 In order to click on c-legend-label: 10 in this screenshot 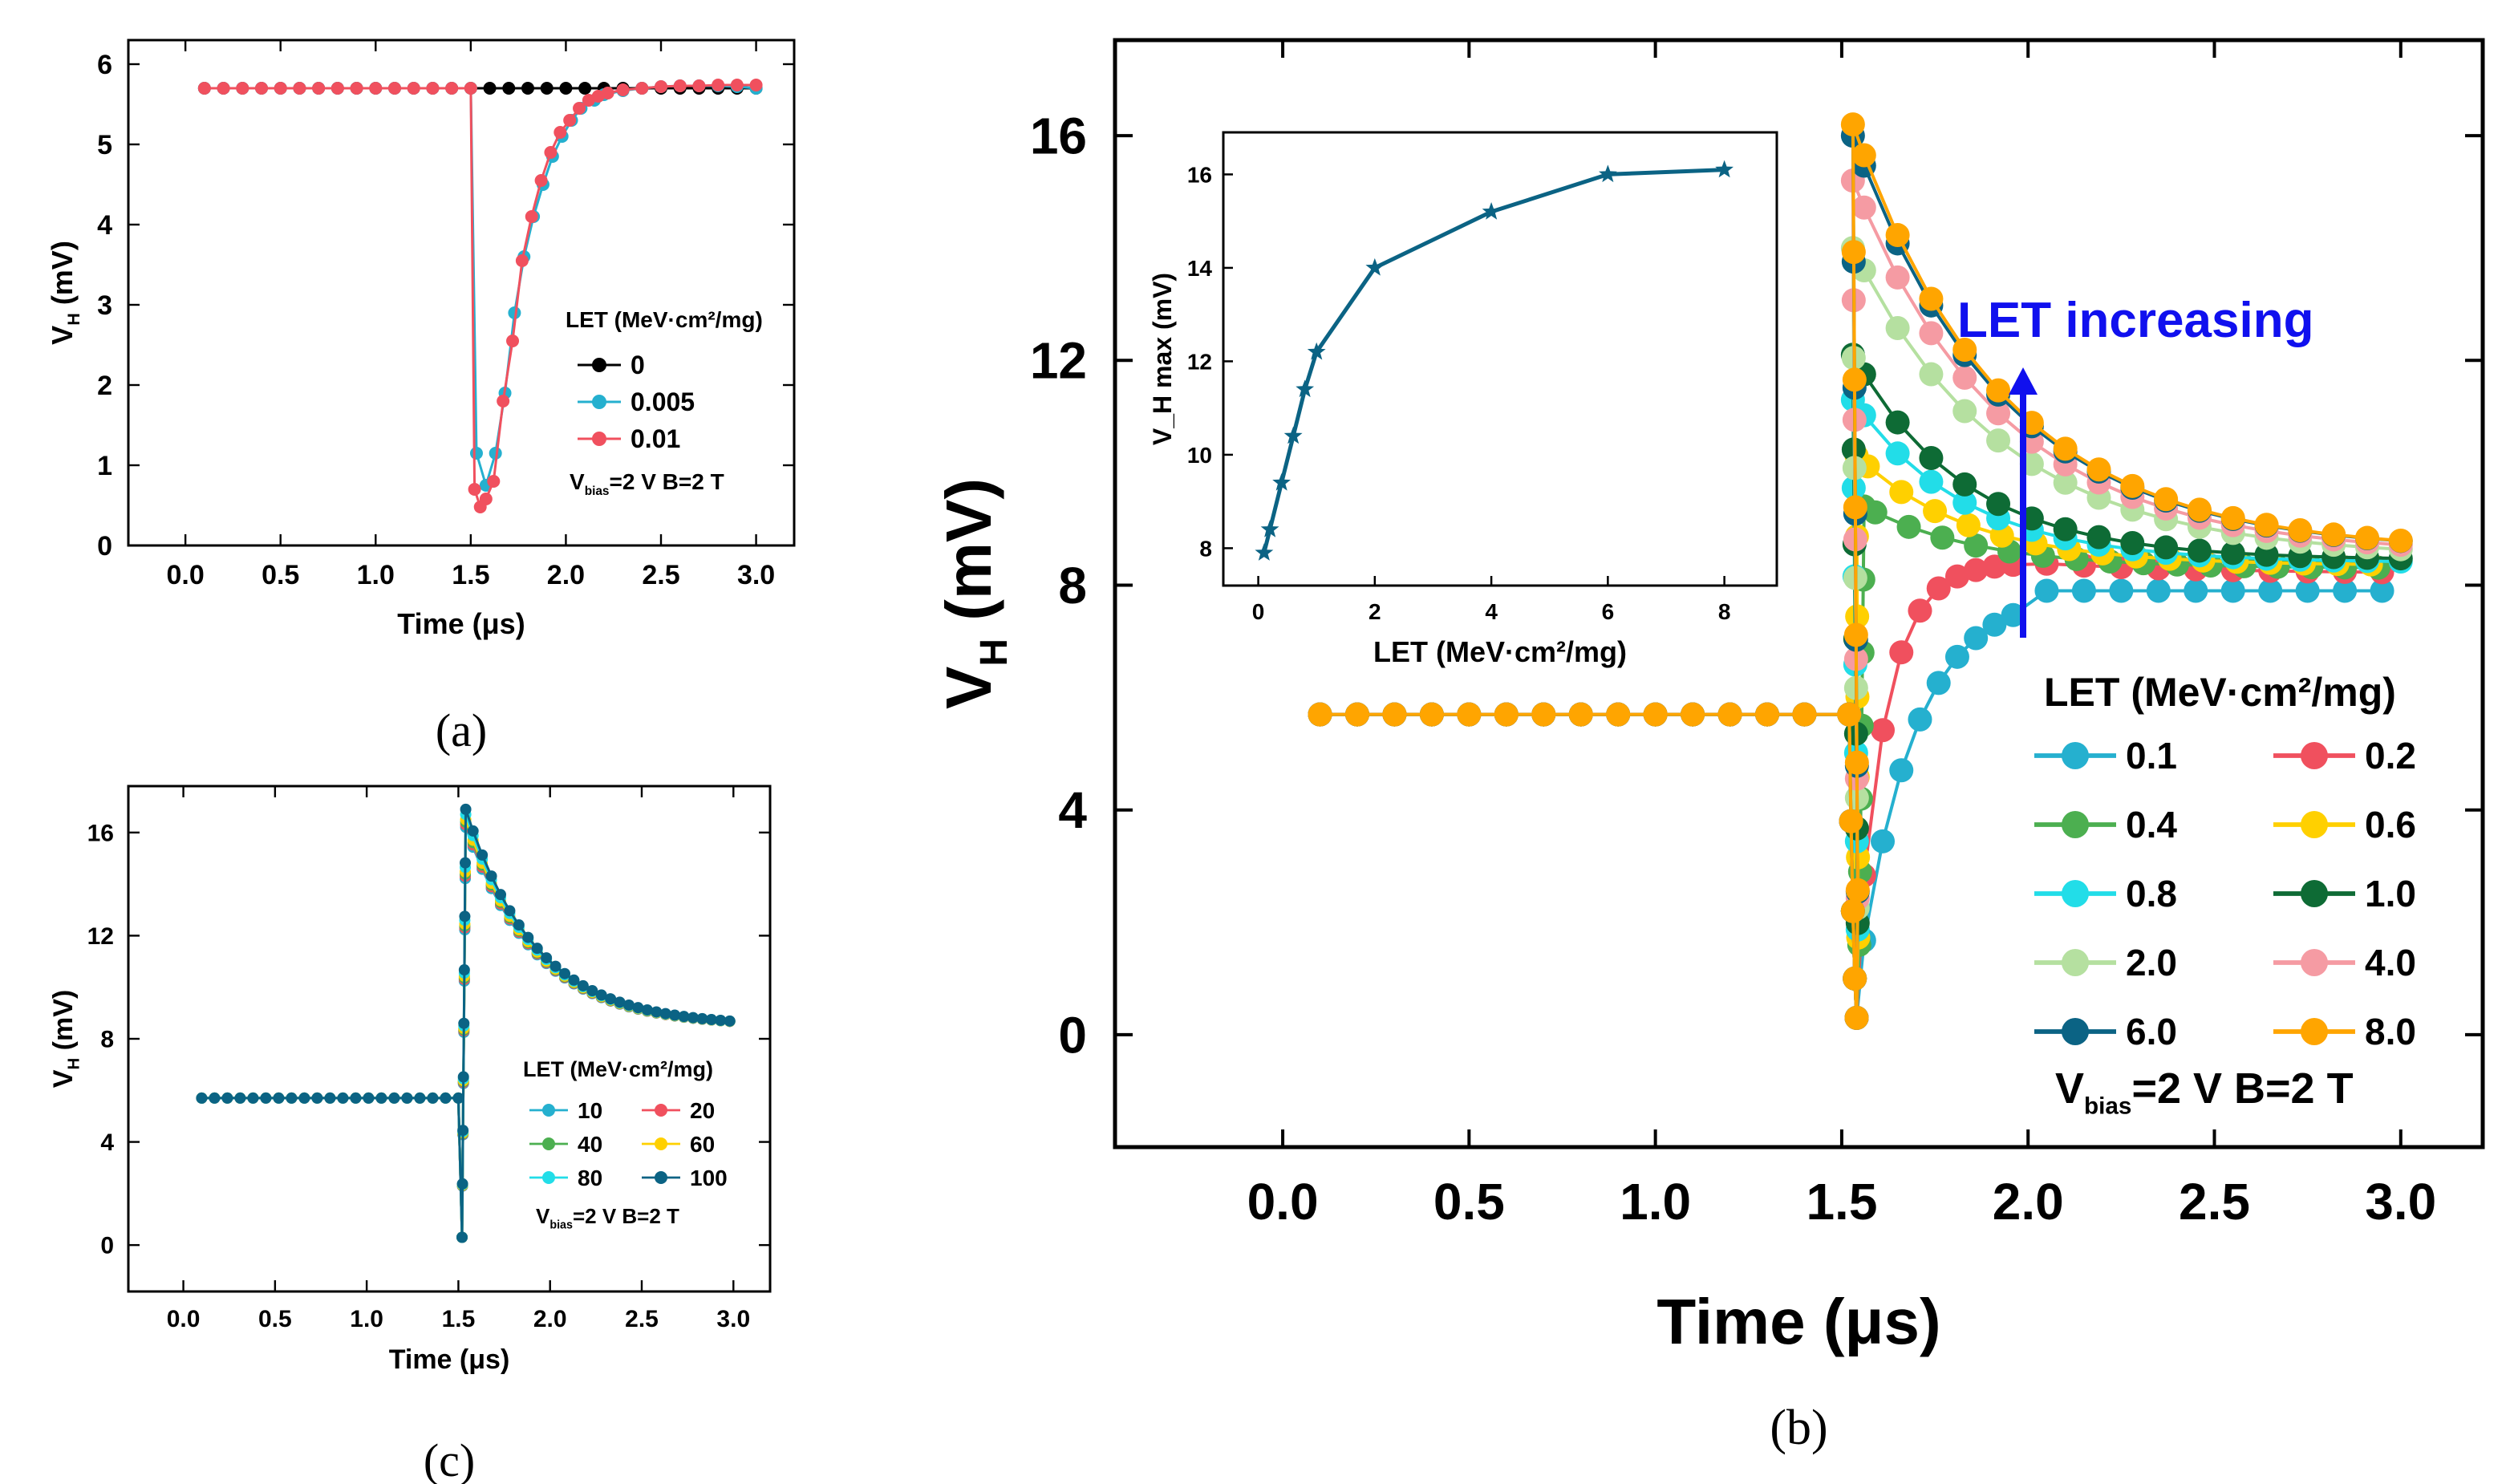, I will do `click(590, 1111)`.